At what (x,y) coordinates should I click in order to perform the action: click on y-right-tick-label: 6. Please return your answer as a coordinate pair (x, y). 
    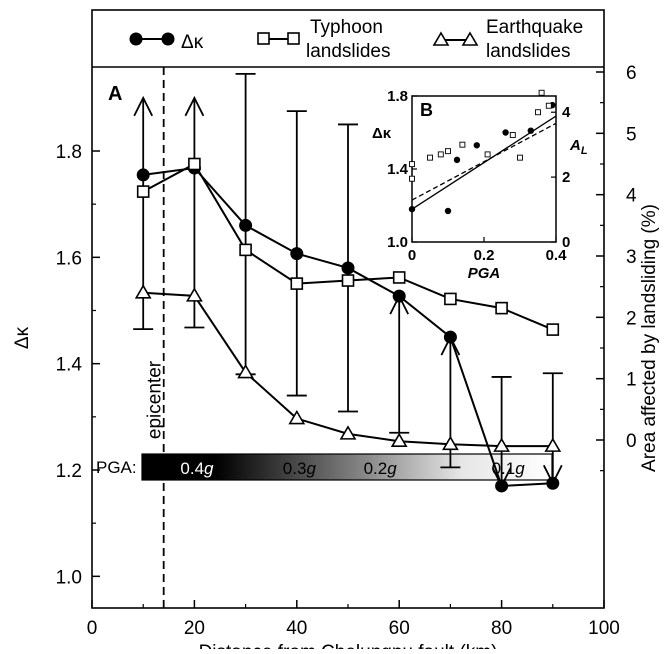
    Looking at the image, I should click on (631, 73).